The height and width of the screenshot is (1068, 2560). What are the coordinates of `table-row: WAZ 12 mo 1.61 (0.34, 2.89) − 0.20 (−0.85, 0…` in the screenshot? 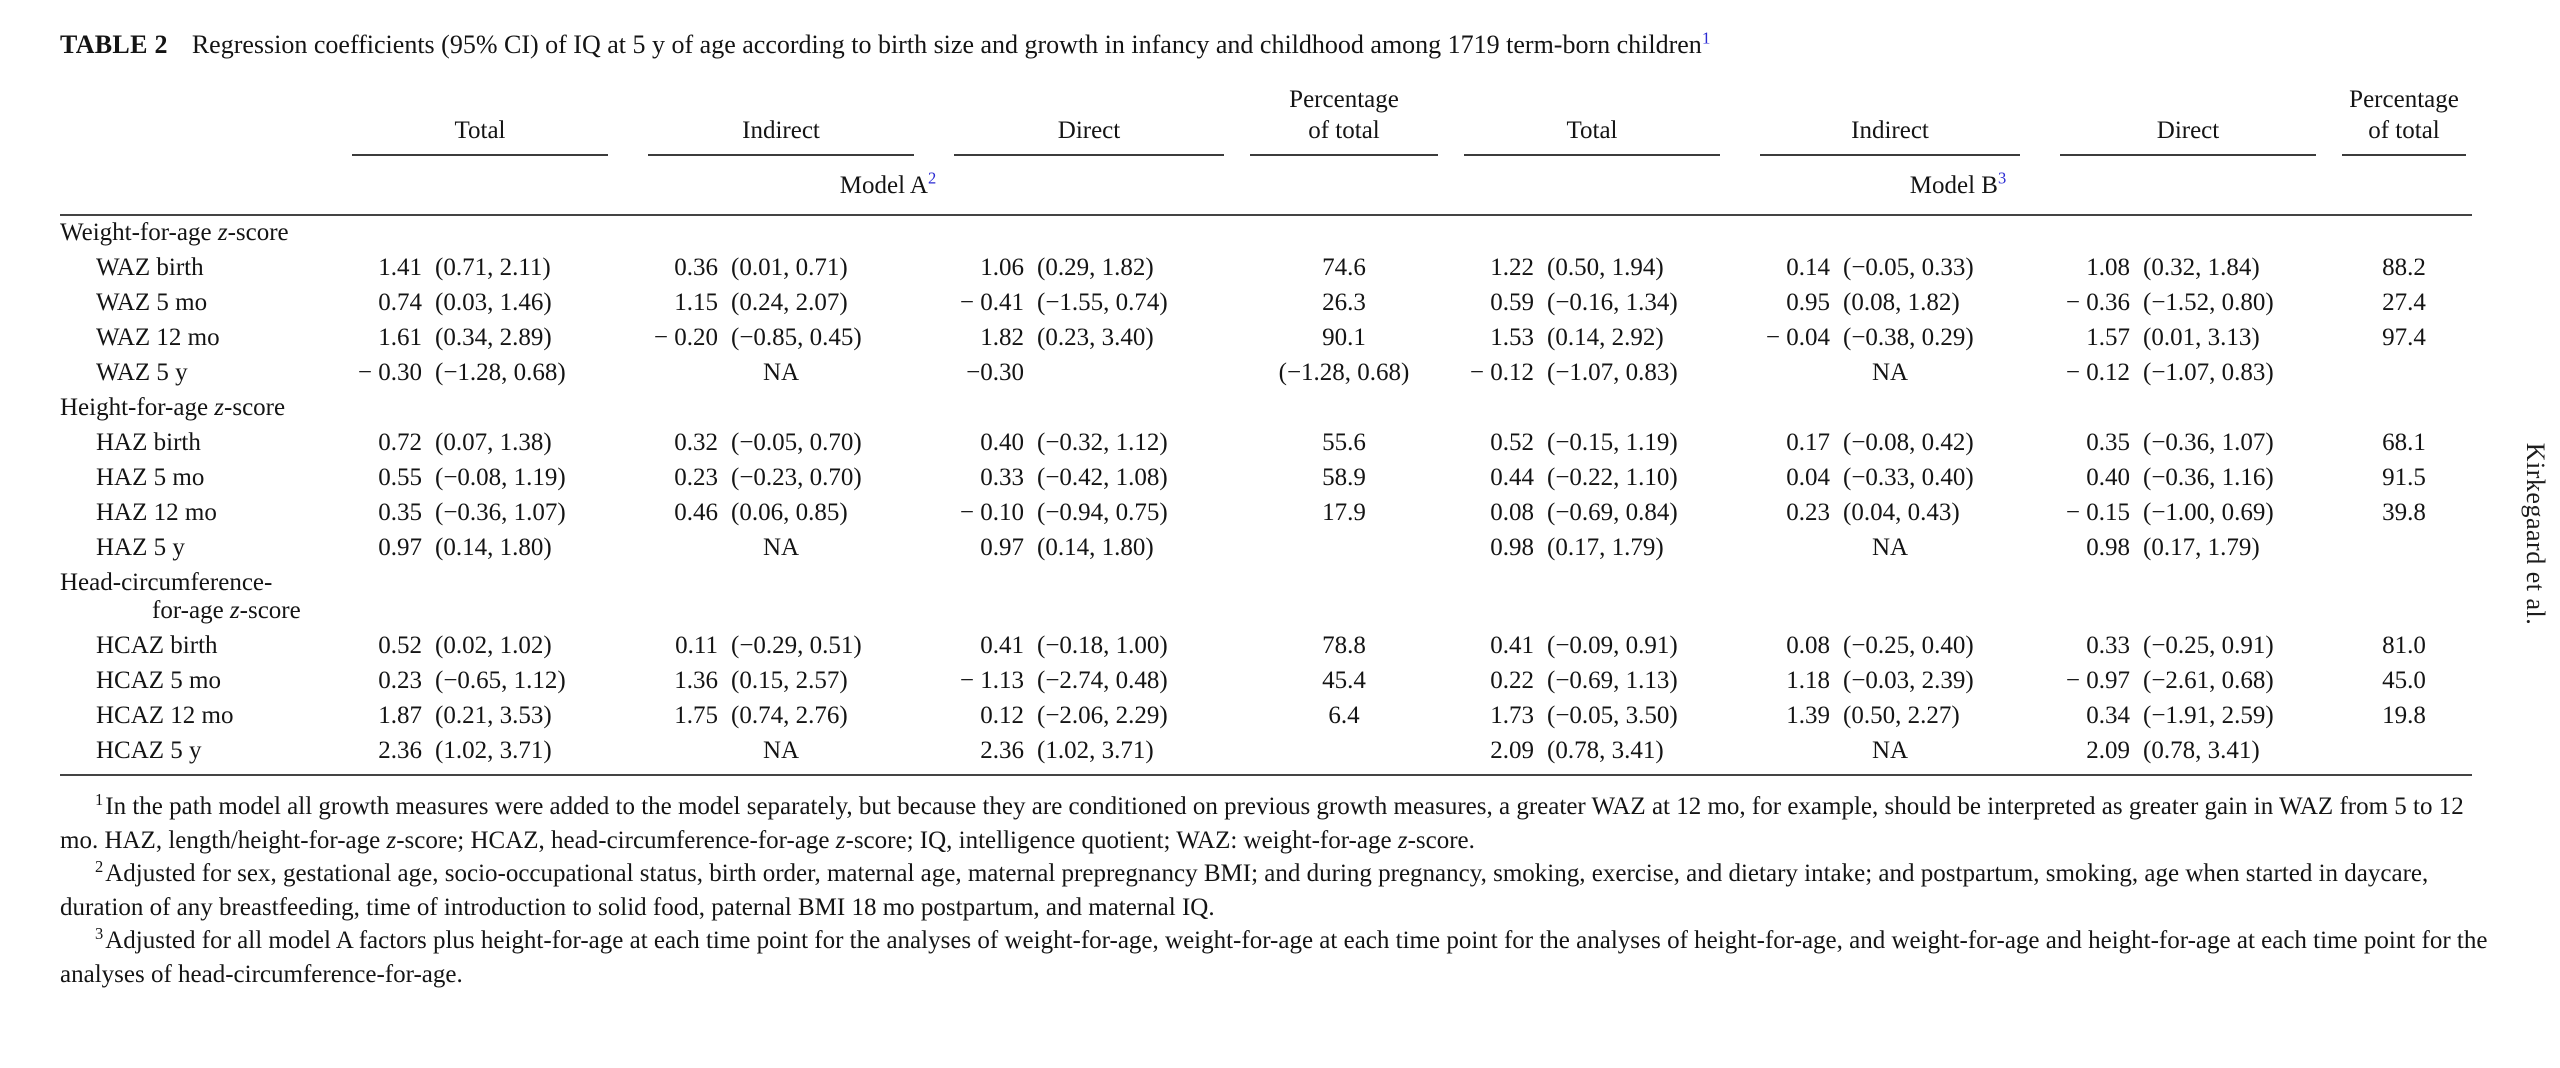 It's located at (1266, 338).